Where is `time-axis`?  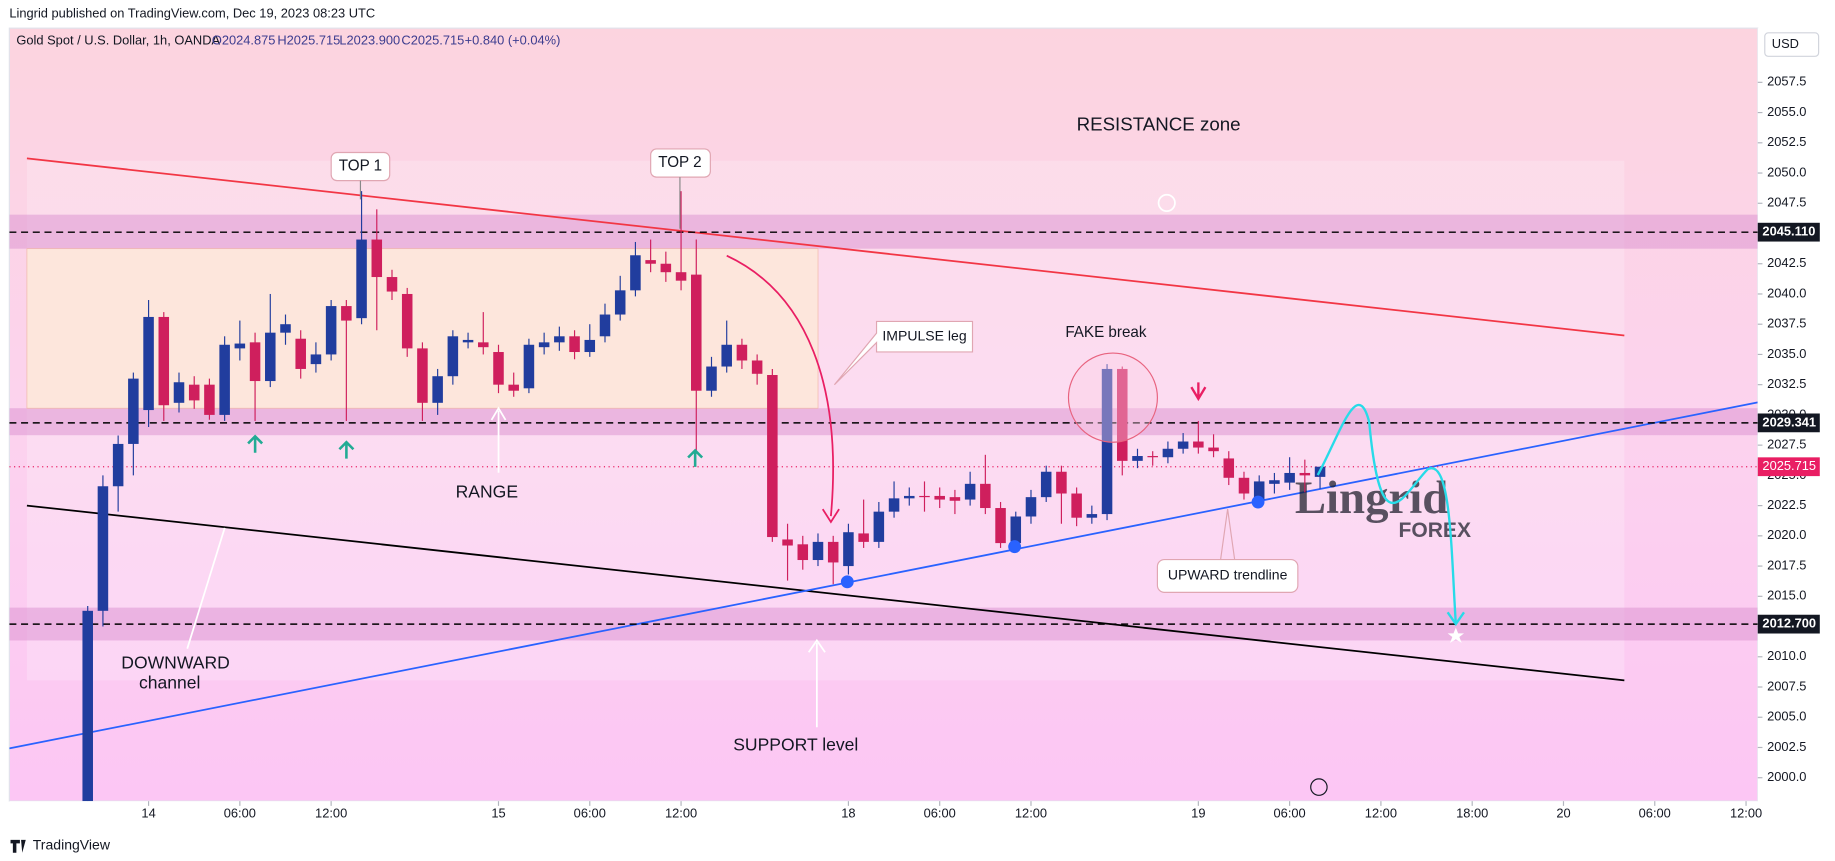
time-axis is located at coordinates (883, 815).